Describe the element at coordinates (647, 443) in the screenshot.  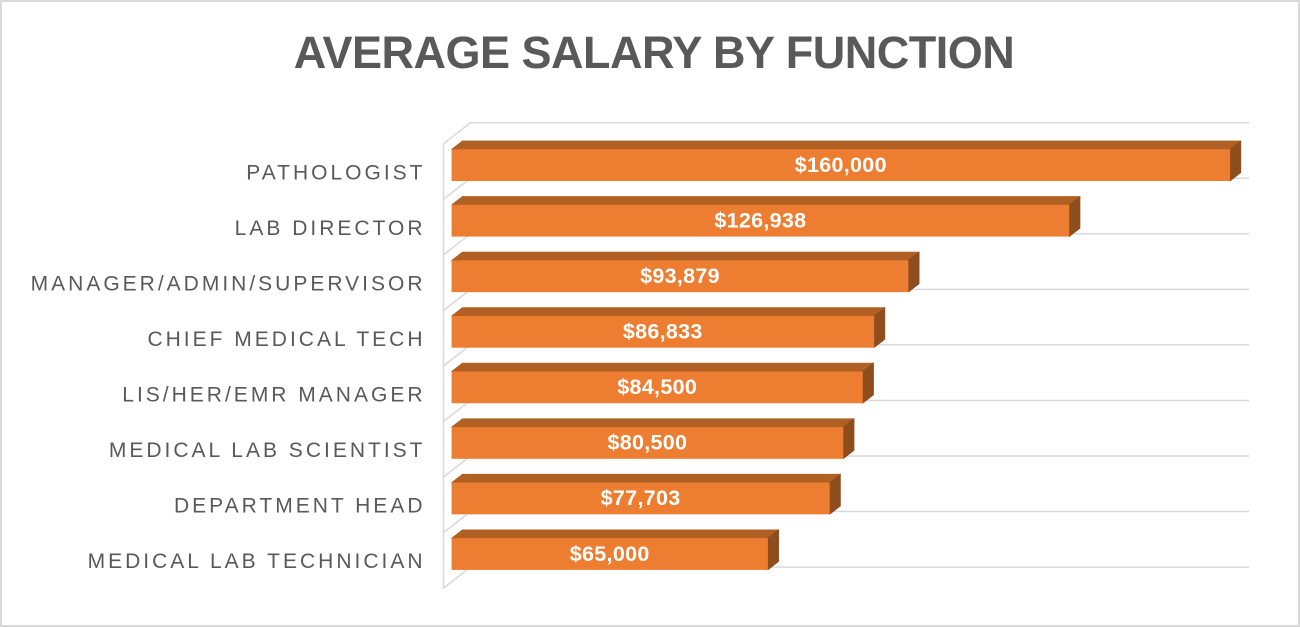
I see `svg-text: $80,500` at that location.